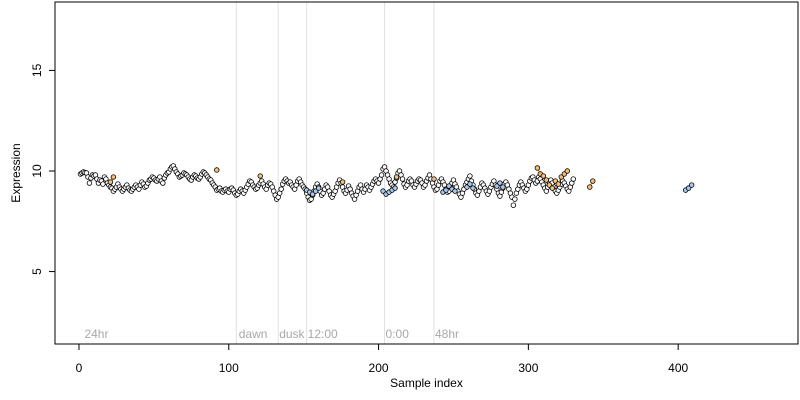  What do you see at coordinates (292, 334) in the screenshot?
I see `annotation-2: dusk` at bounding box center [292, 334].